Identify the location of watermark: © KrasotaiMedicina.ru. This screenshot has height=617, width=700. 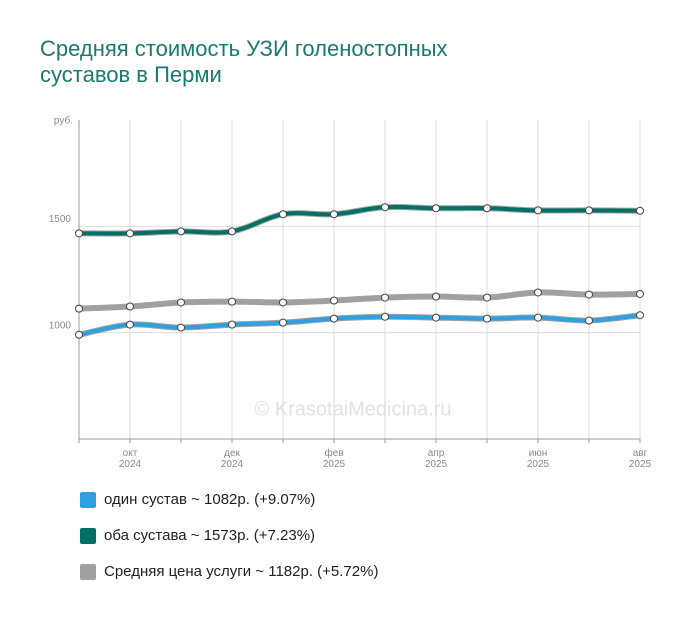
(352, 409).